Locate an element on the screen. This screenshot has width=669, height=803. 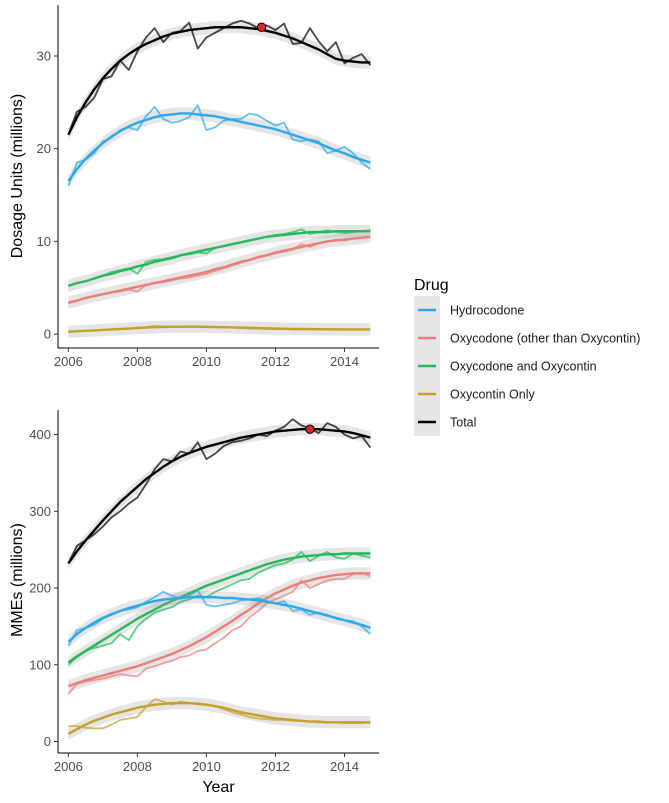
y-tick-label: 400 is located at coordinates (40, 434).